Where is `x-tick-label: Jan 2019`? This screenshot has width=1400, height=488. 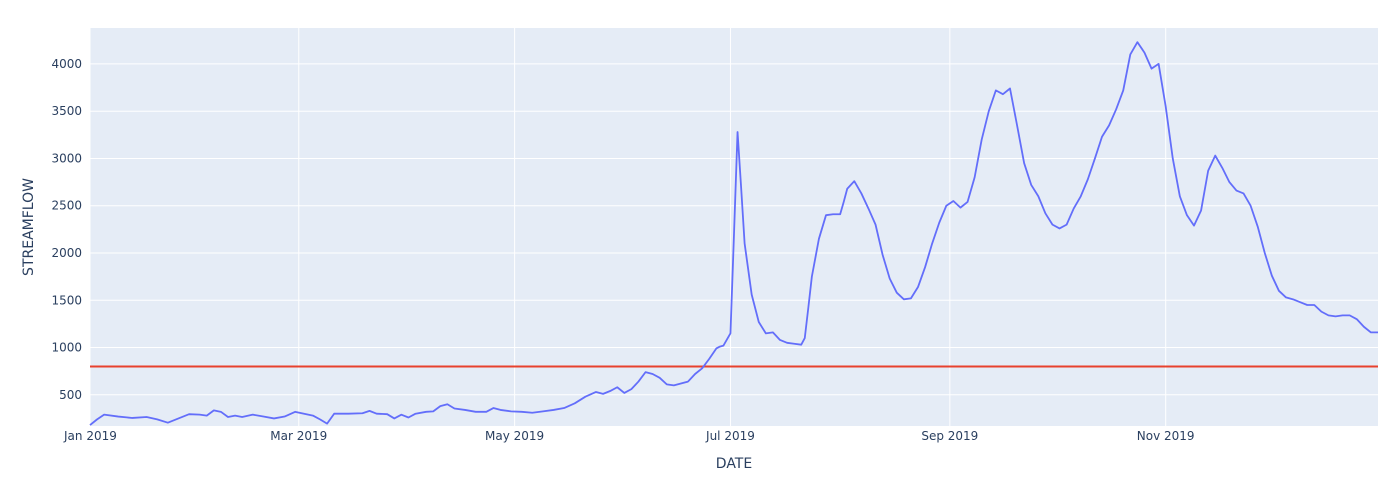
x-tick-label: Jan 2019 is located at coordinates (90, 436).